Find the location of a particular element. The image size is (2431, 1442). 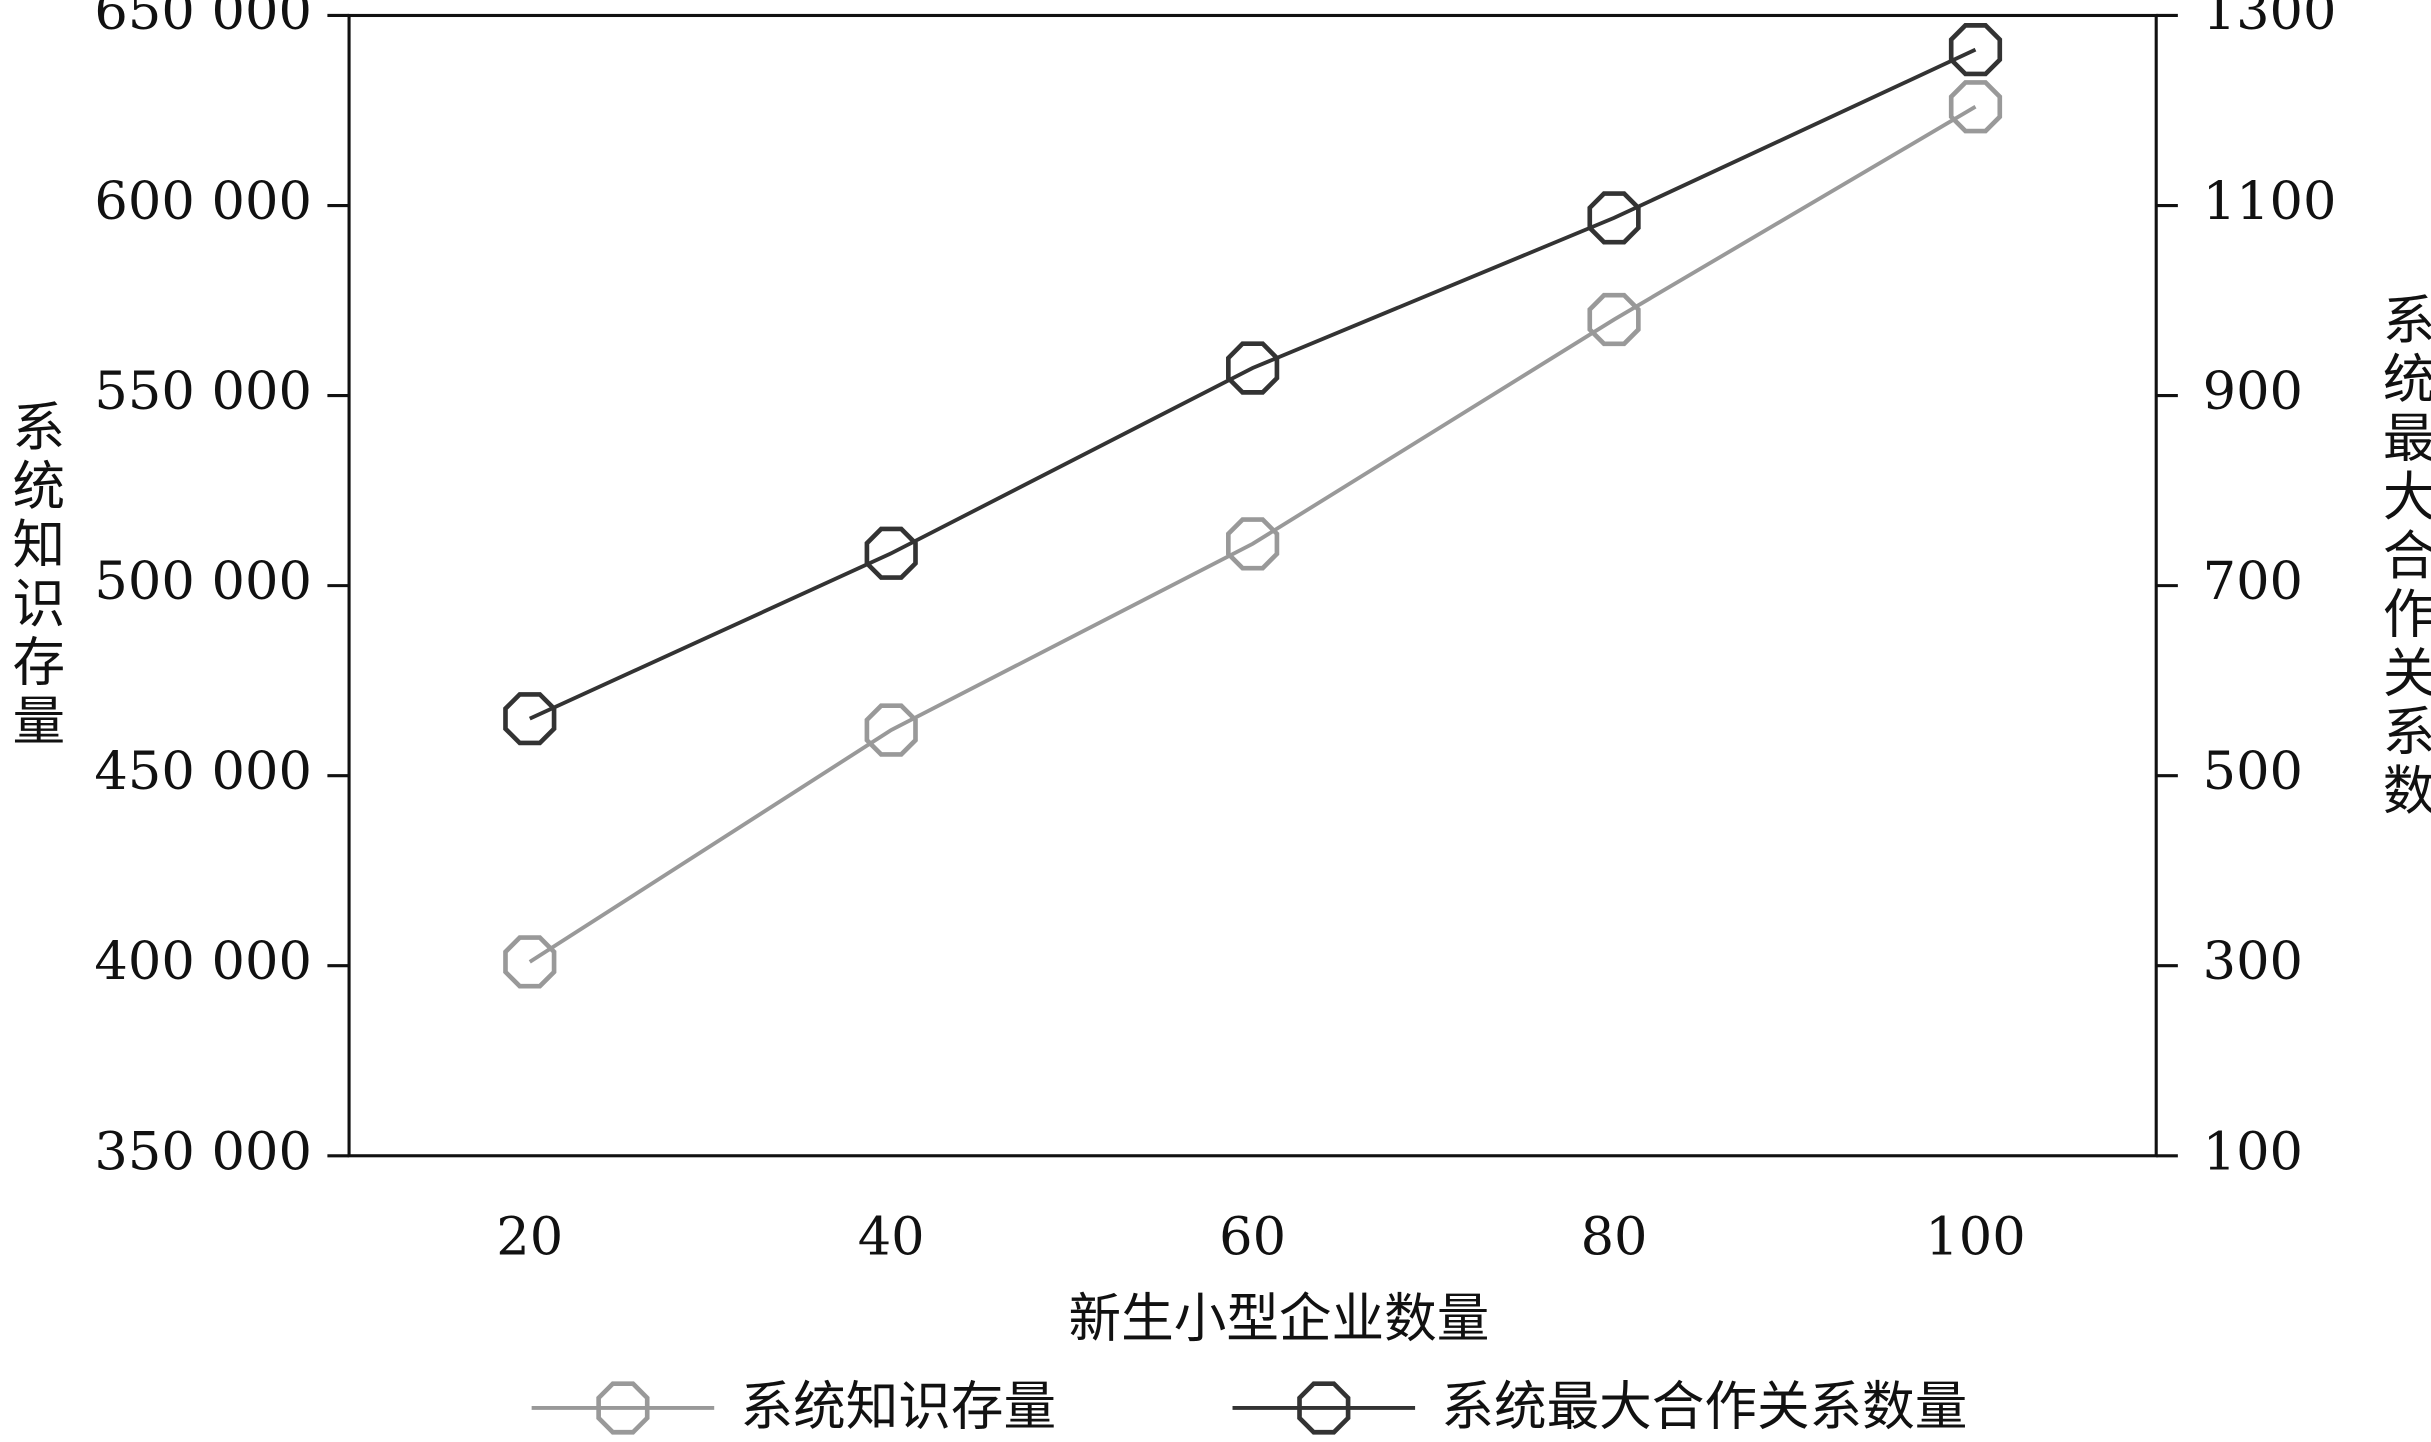

y2-tick-label: 700 is located at coordinates (2253, 581).